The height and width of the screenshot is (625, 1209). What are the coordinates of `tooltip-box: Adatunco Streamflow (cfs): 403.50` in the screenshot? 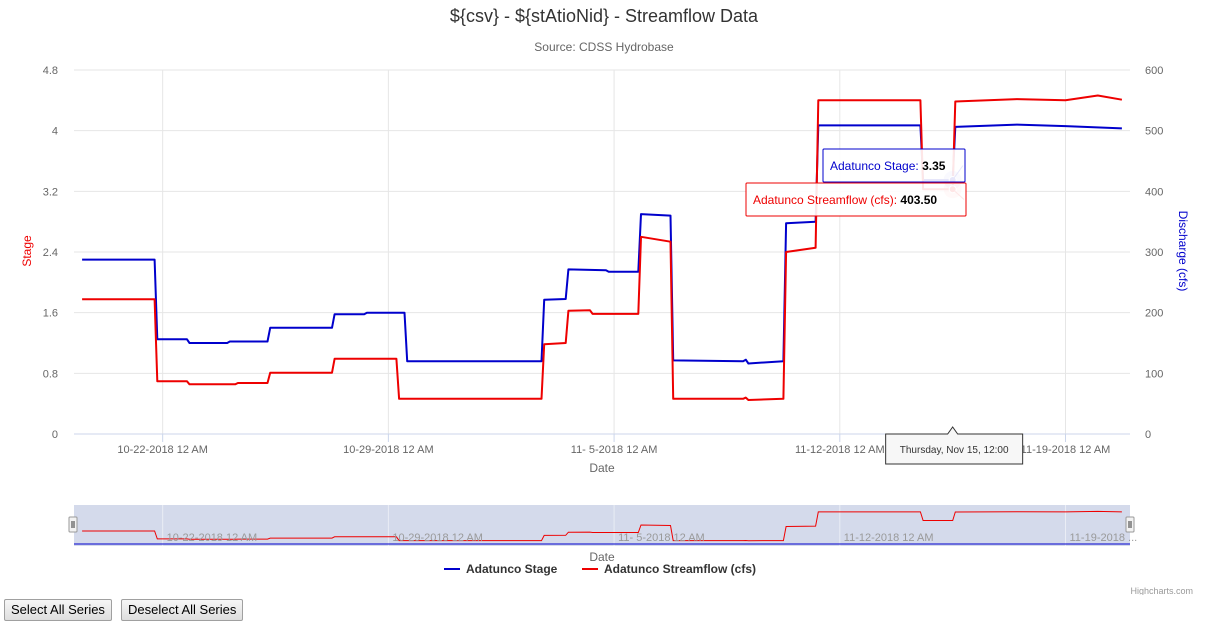 It's located at (856, 199).